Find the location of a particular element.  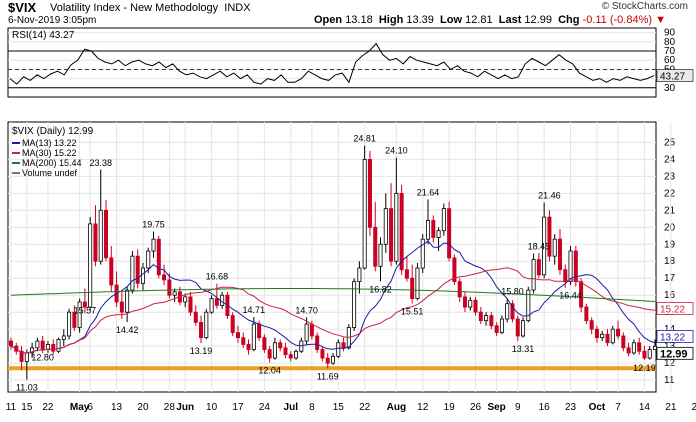

price-annotation: 12.80 is located at coordinates (42, 358).